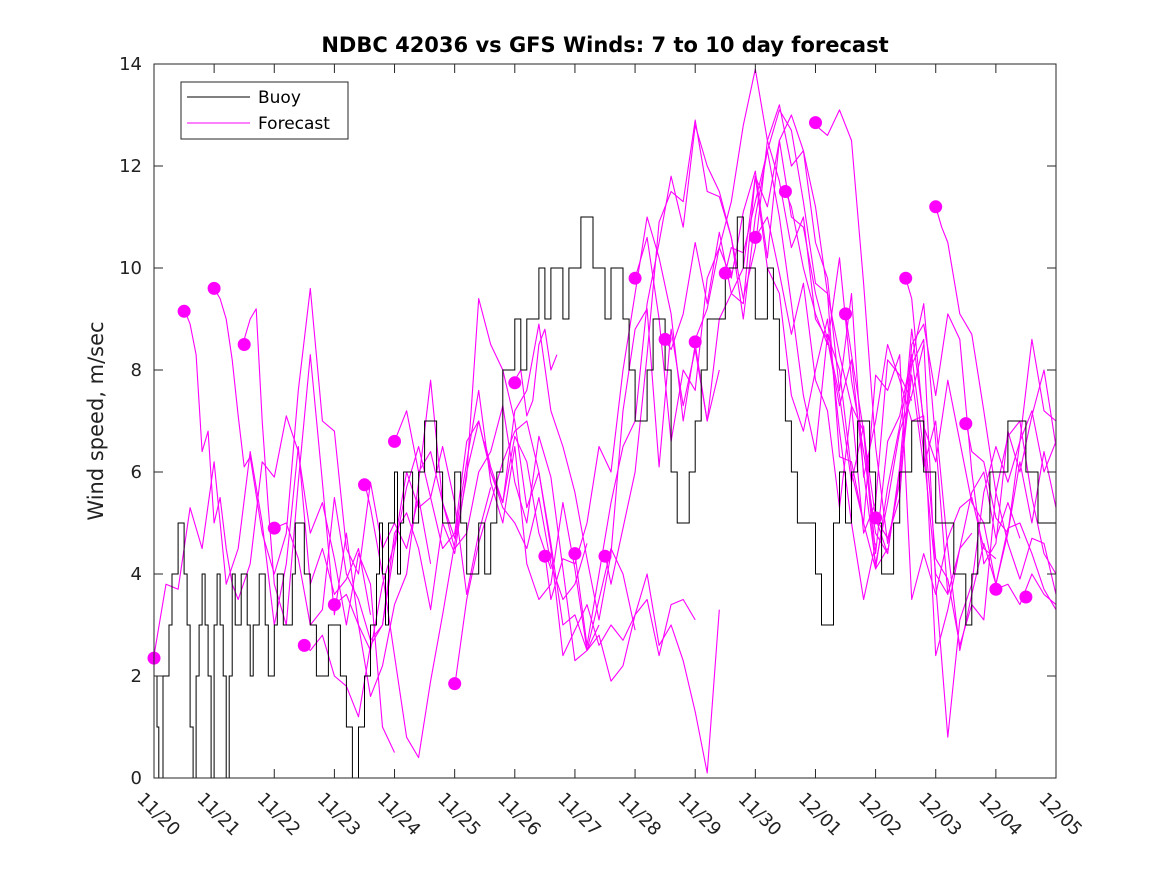 The height and width of the screenshot is (875, 1167). I want to click on y-tick-label-10: 10, so click(130, 268).